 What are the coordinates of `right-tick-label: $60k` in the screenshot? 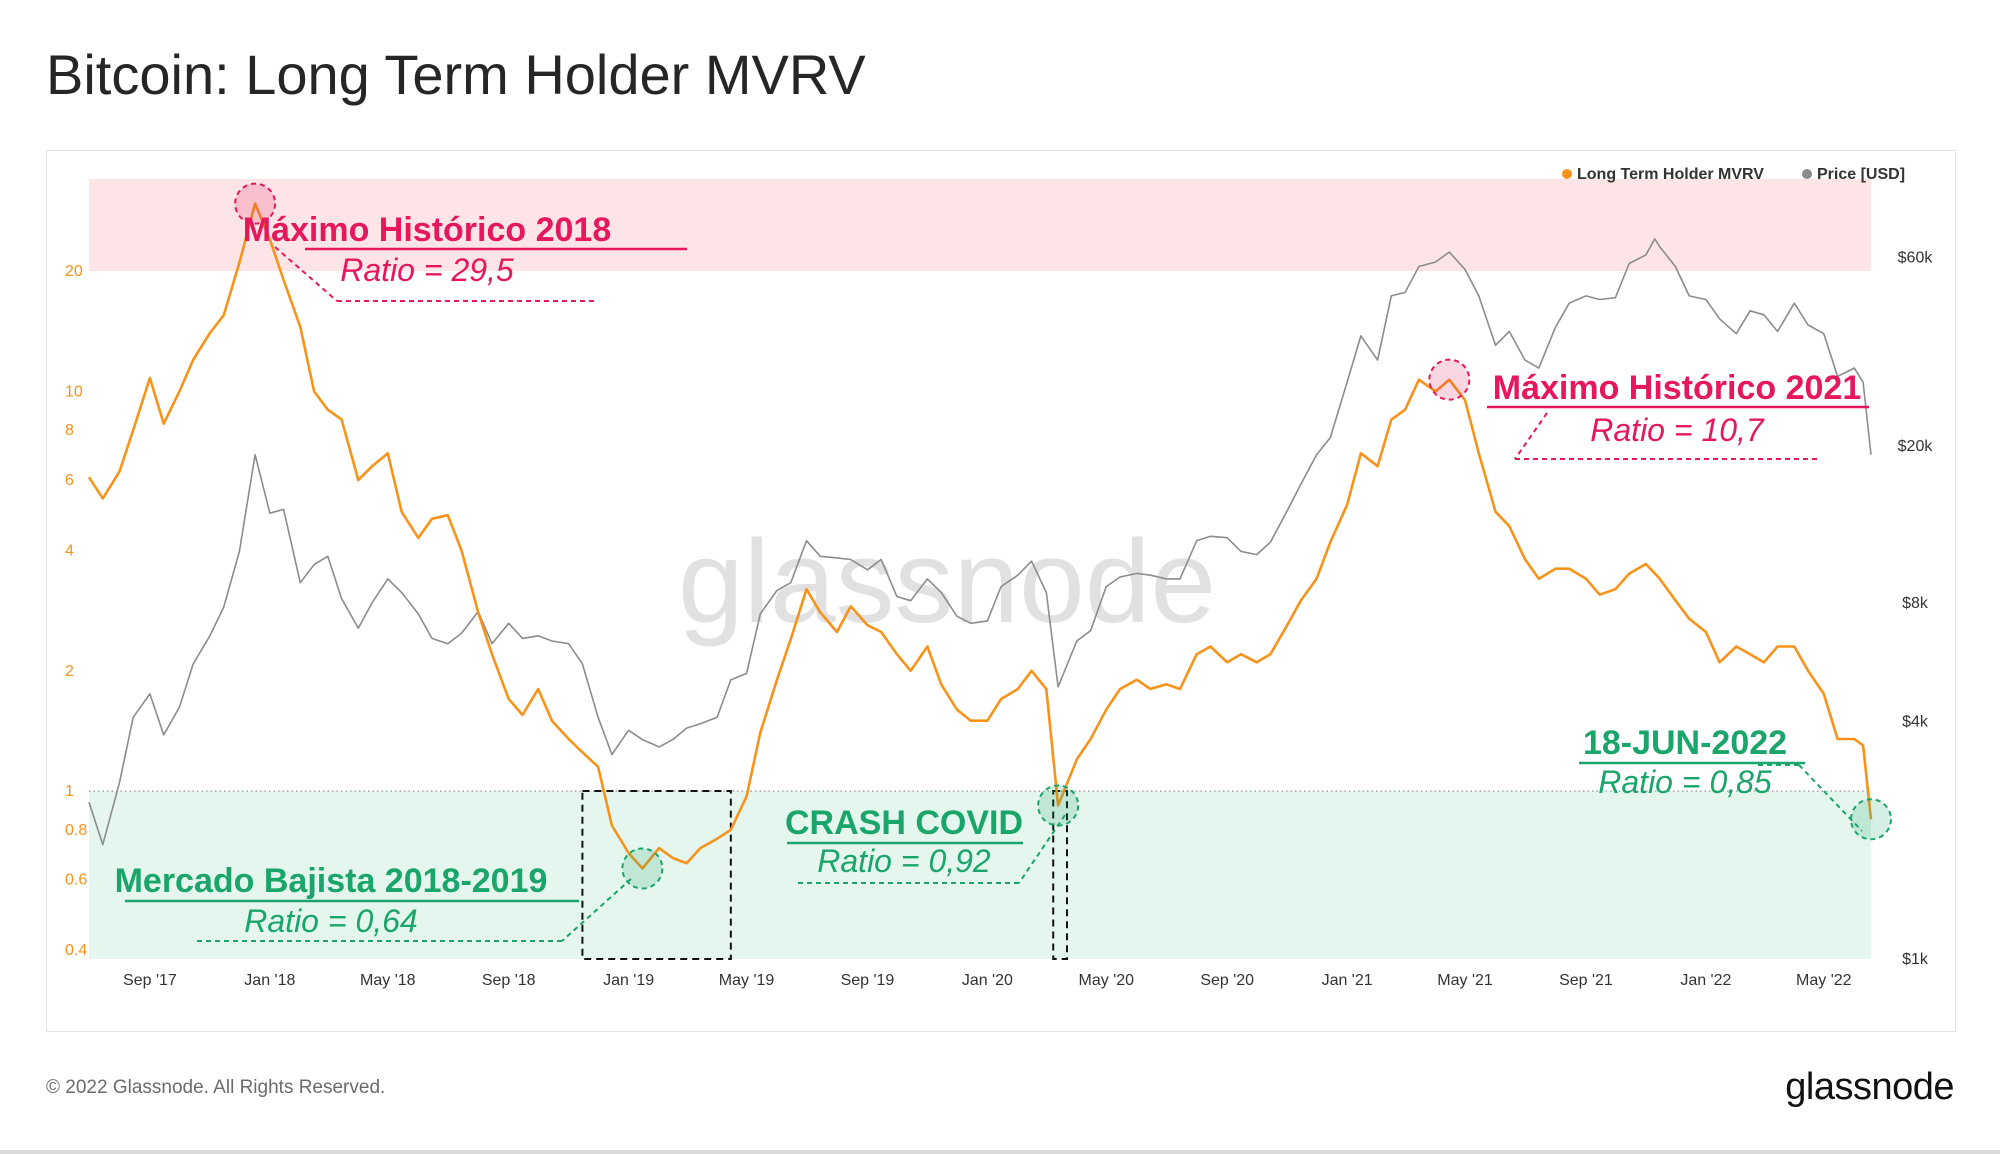 It's located at (1916, 258).